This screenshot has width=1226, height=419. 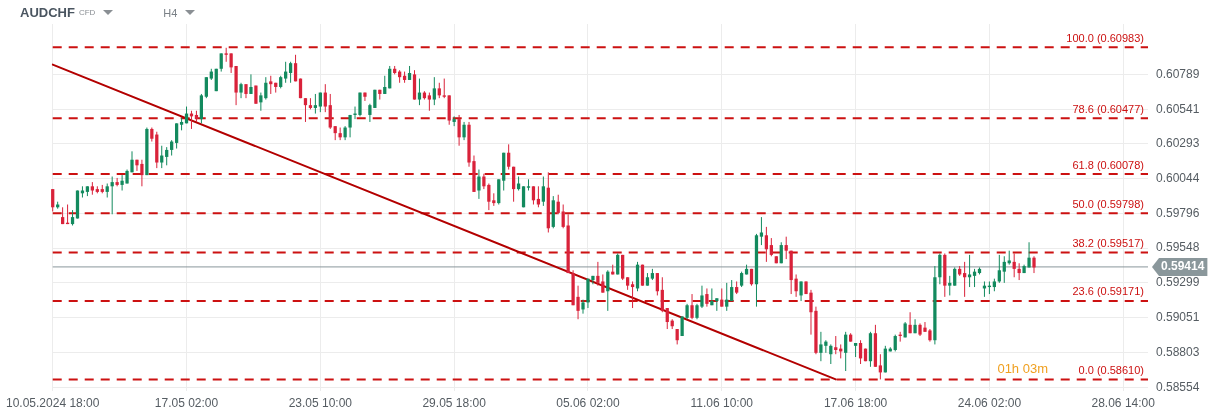 I want to click on ref-line-label: 50.0 (0.59798), so click(x=1108, y=203).